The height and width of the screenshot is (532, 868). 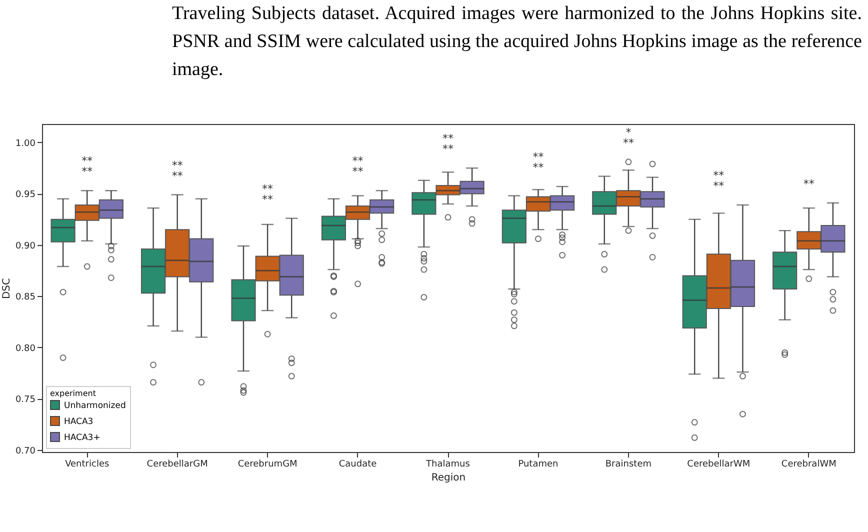 What do you see at coordinates (25, 451) in the screenshot?
I see `y-tick-label: 0.70` at bounding box center [25, 451].